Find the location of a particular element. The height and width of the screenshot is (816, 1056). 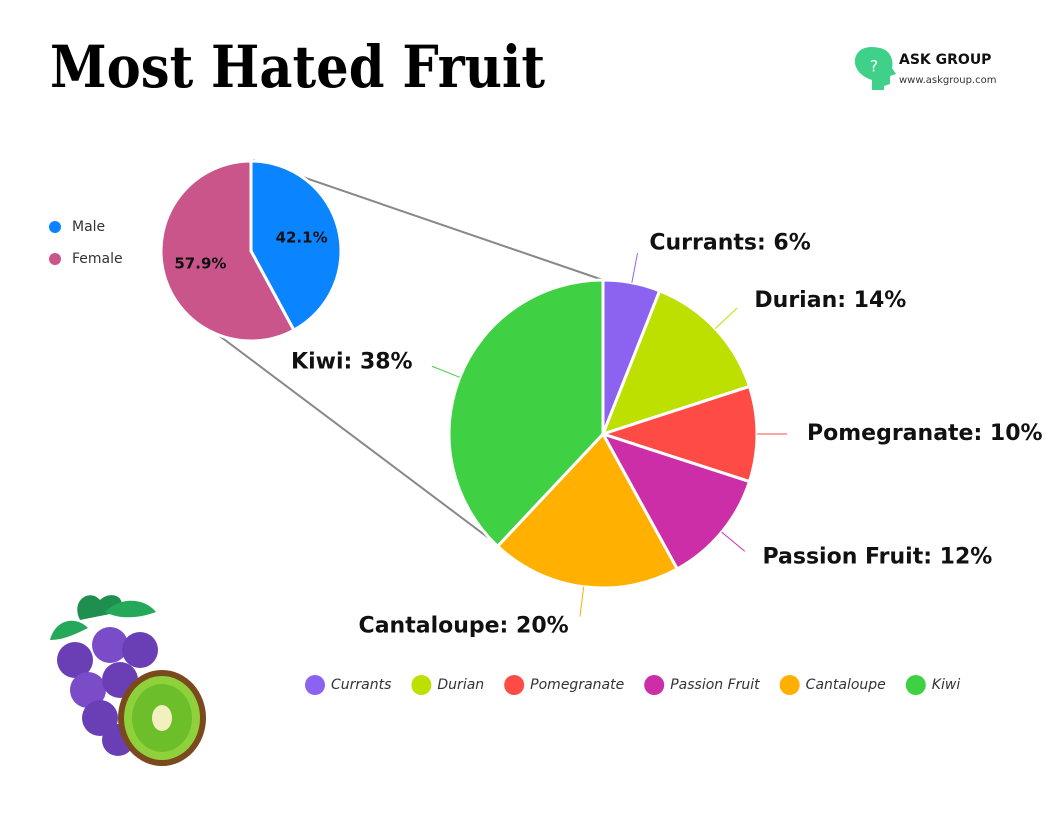

legend-label: Cantaloupe is located at coordinates (846, 685).